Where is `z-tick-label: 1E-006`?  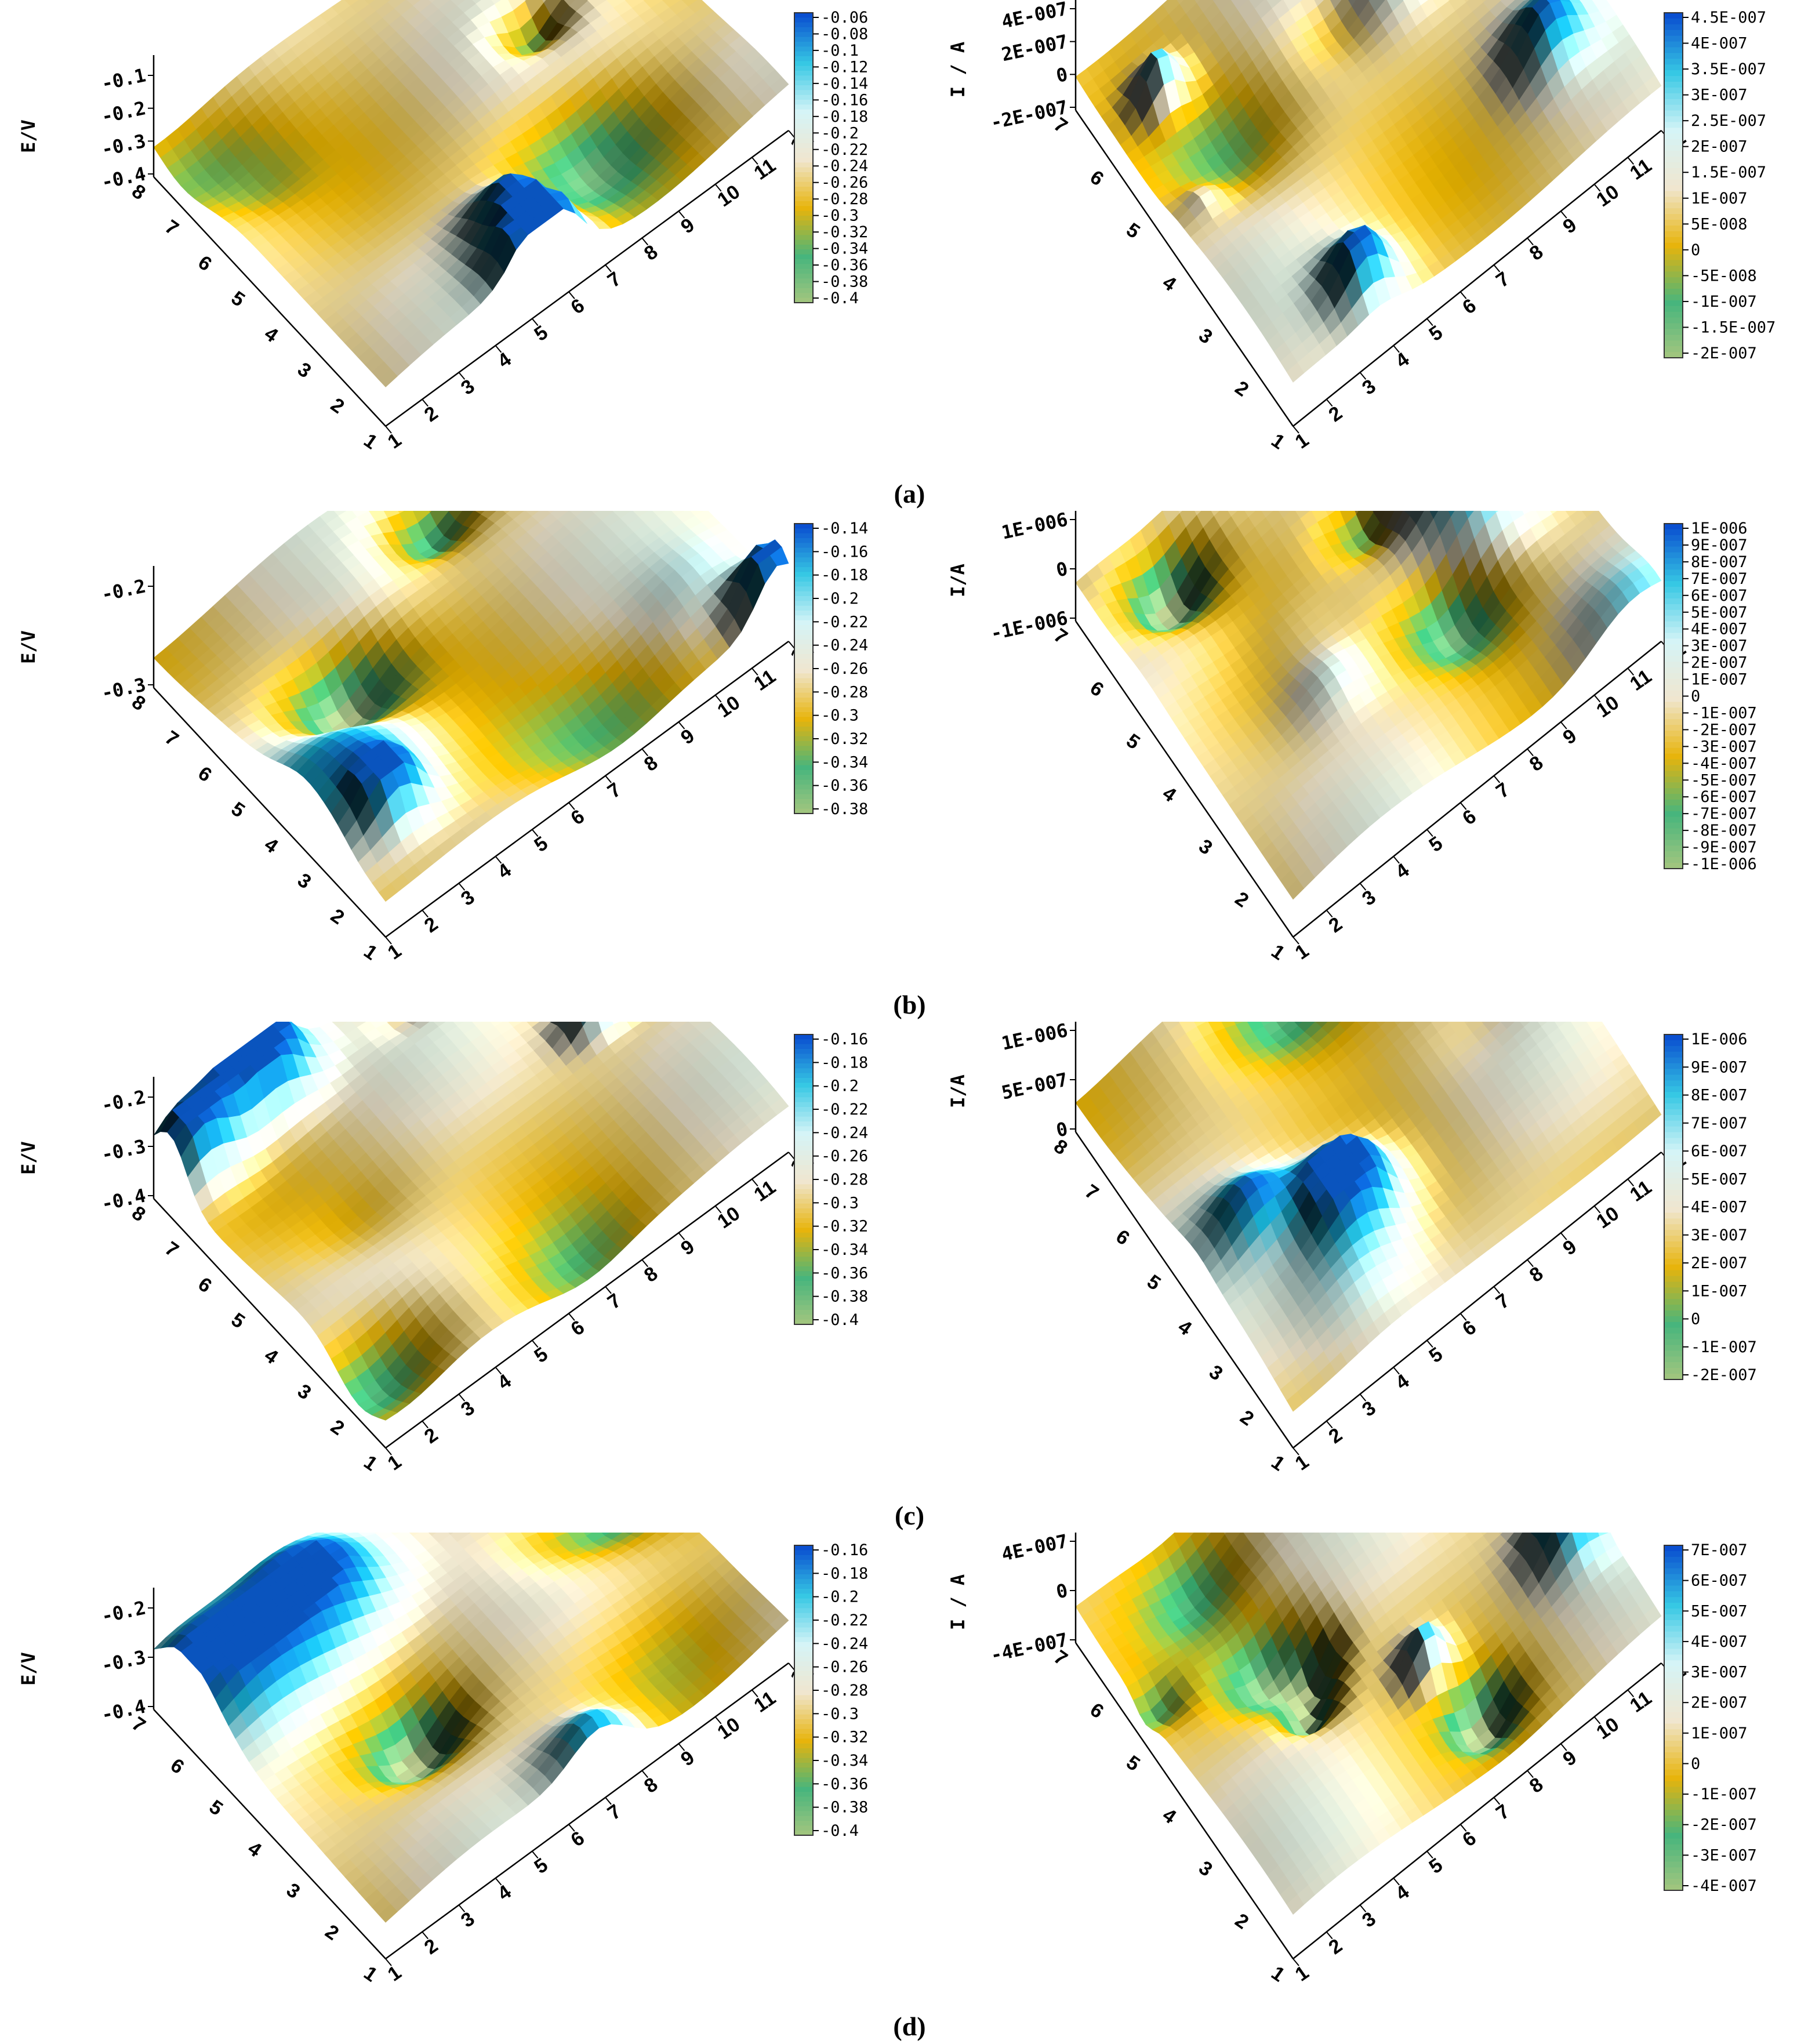
z-tick-label: 1E-006 is located at coordinates (1035, 527).